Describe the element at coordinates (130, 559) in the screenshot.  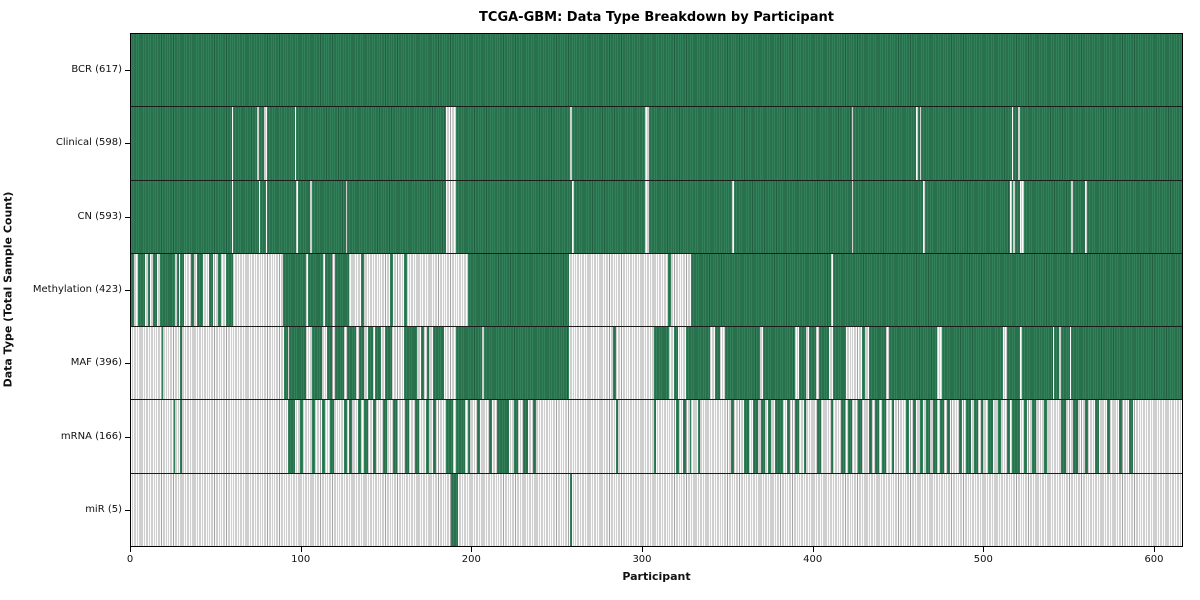
I see `x-tick-label-0: 0` at that location.